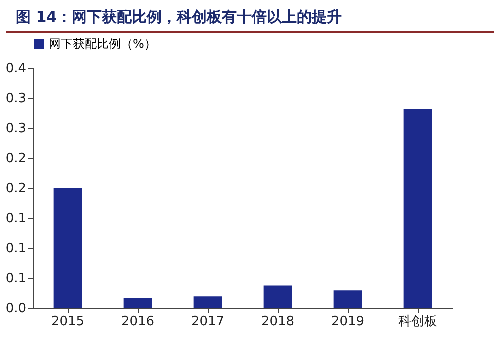 The image size is (500, 362). What do you see at coordinates (348, 322) in the screenshot?
I see `x-tick-label: 2019` at bounding box center [348, 322].